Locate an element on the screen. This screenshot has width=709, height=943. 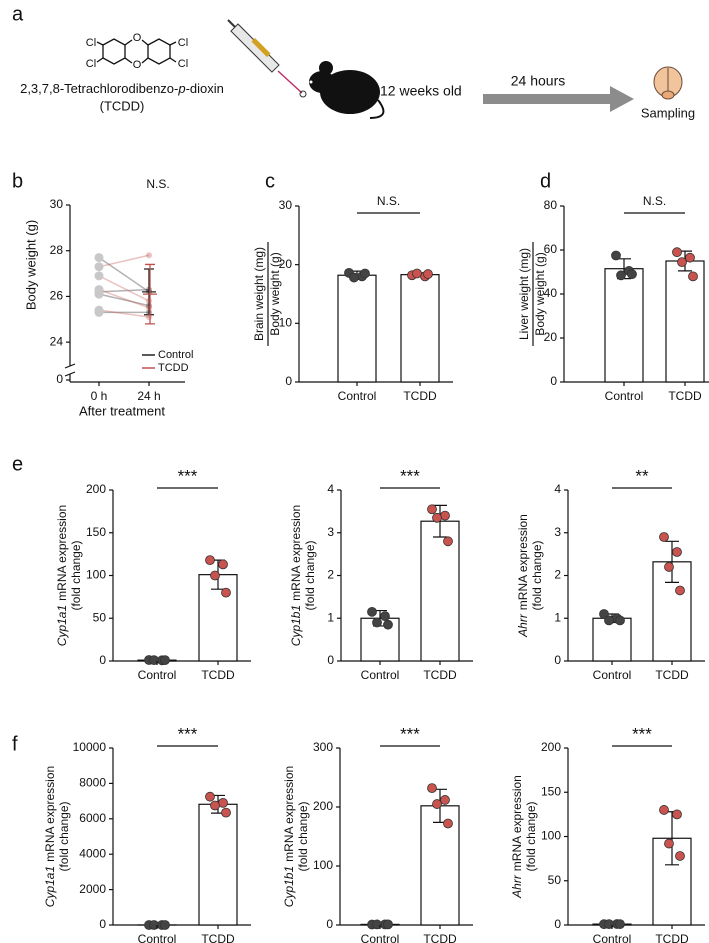
y-tick-label: 300 is located at coordinates (323, 747).